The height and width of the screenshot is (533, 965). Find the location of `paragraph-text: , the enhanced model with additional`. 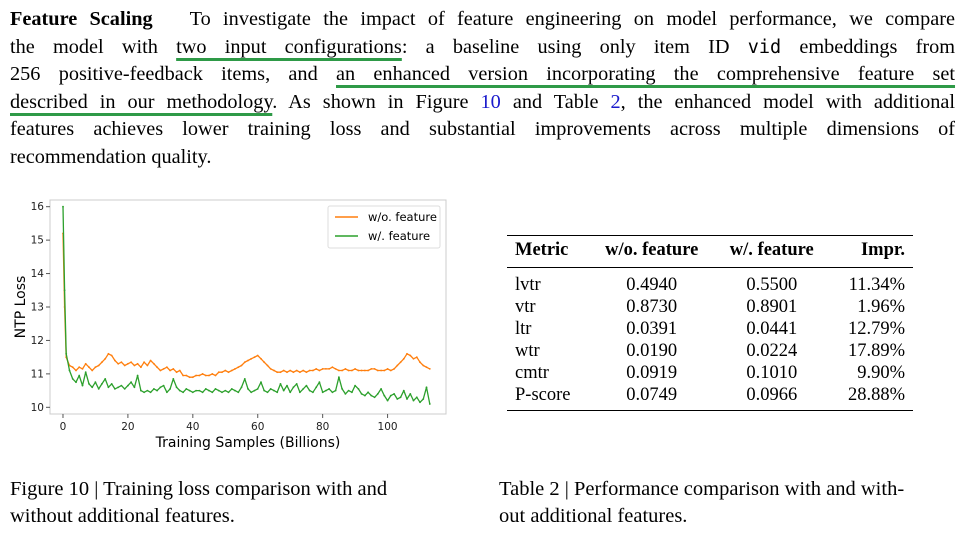

paragraph-text: , the enhanced model with additional is located at coordinates (788, 101).